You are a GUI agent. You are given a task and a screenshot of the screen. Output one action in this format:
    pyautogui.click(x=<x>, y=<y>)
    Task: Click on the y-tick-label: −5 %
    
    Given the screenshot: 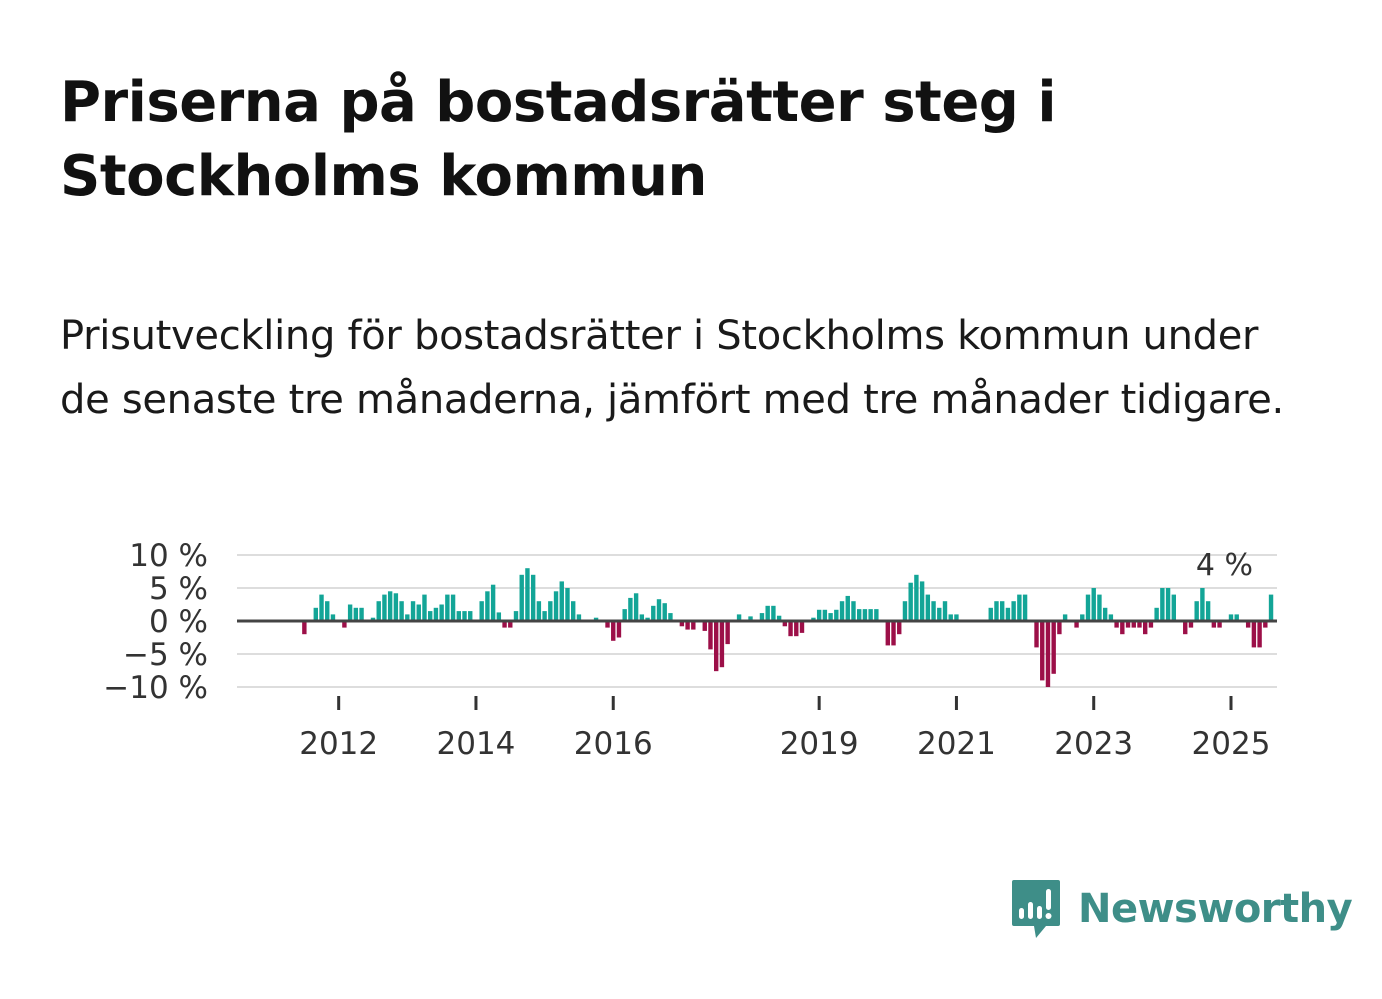 What is the action you would take?
    pyautogui.click(x=165, y=655)
    